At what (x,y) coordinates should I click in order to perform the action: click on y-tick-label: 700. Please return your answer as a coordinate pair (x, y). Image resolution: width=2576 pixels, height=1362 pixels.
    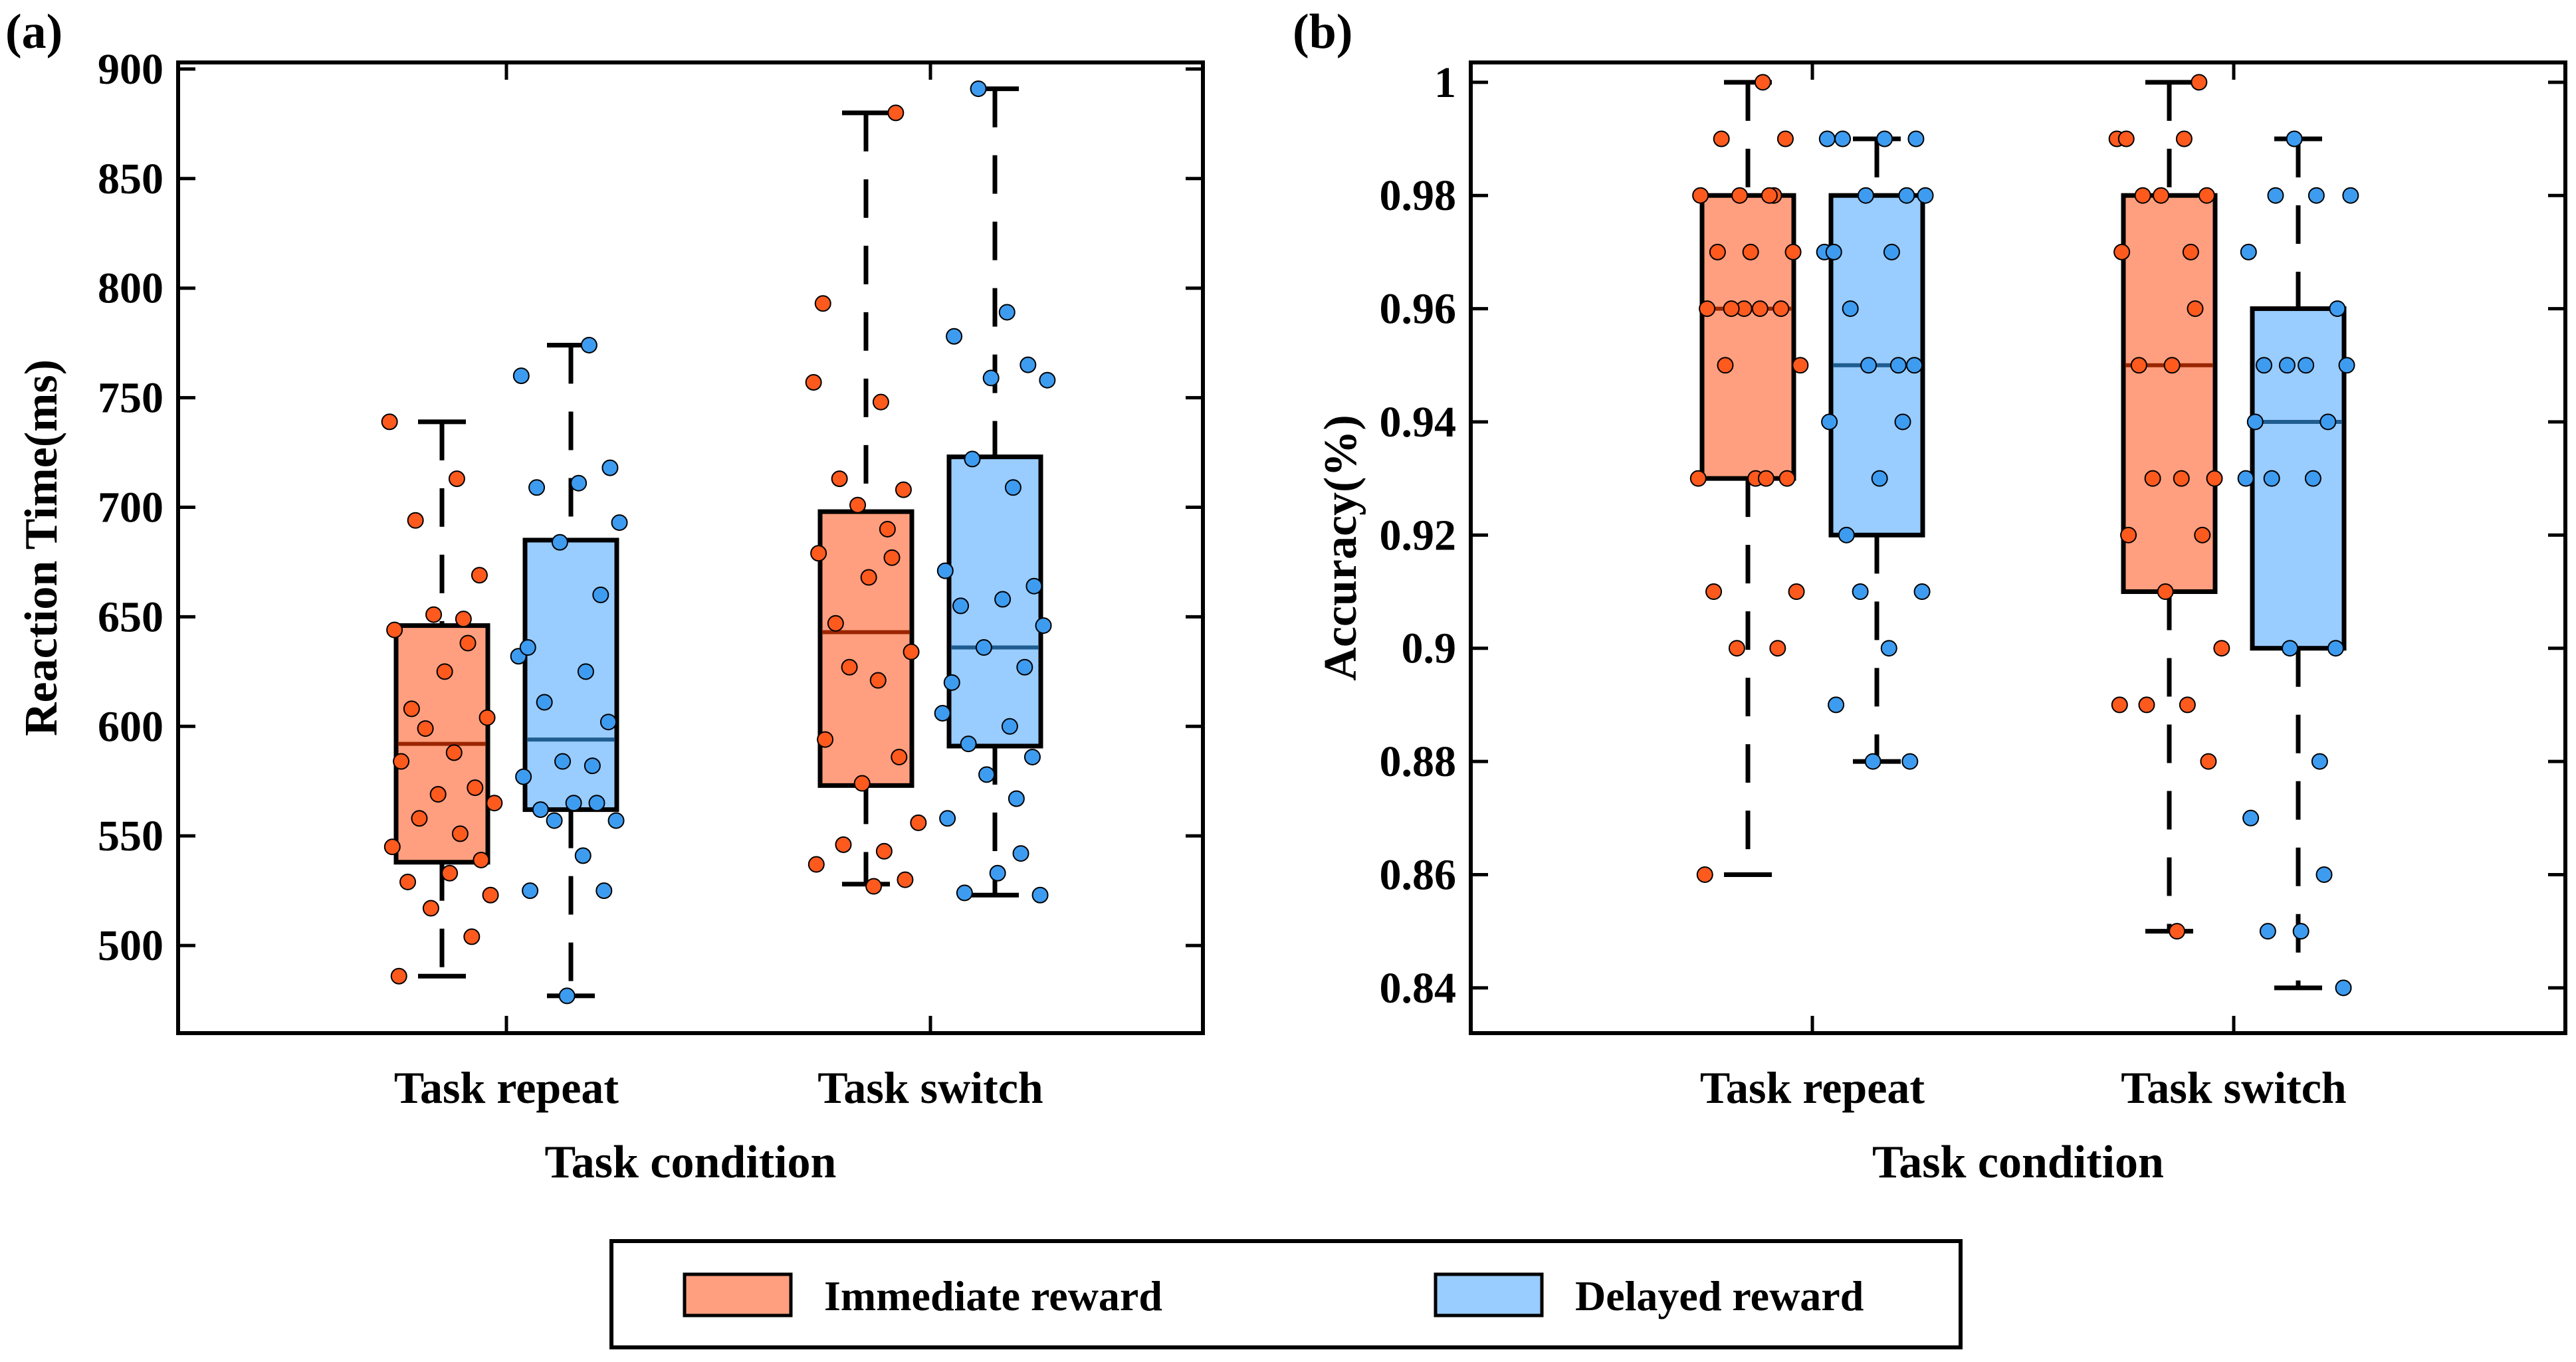
    Looking at the image, I should click on (130, 508).